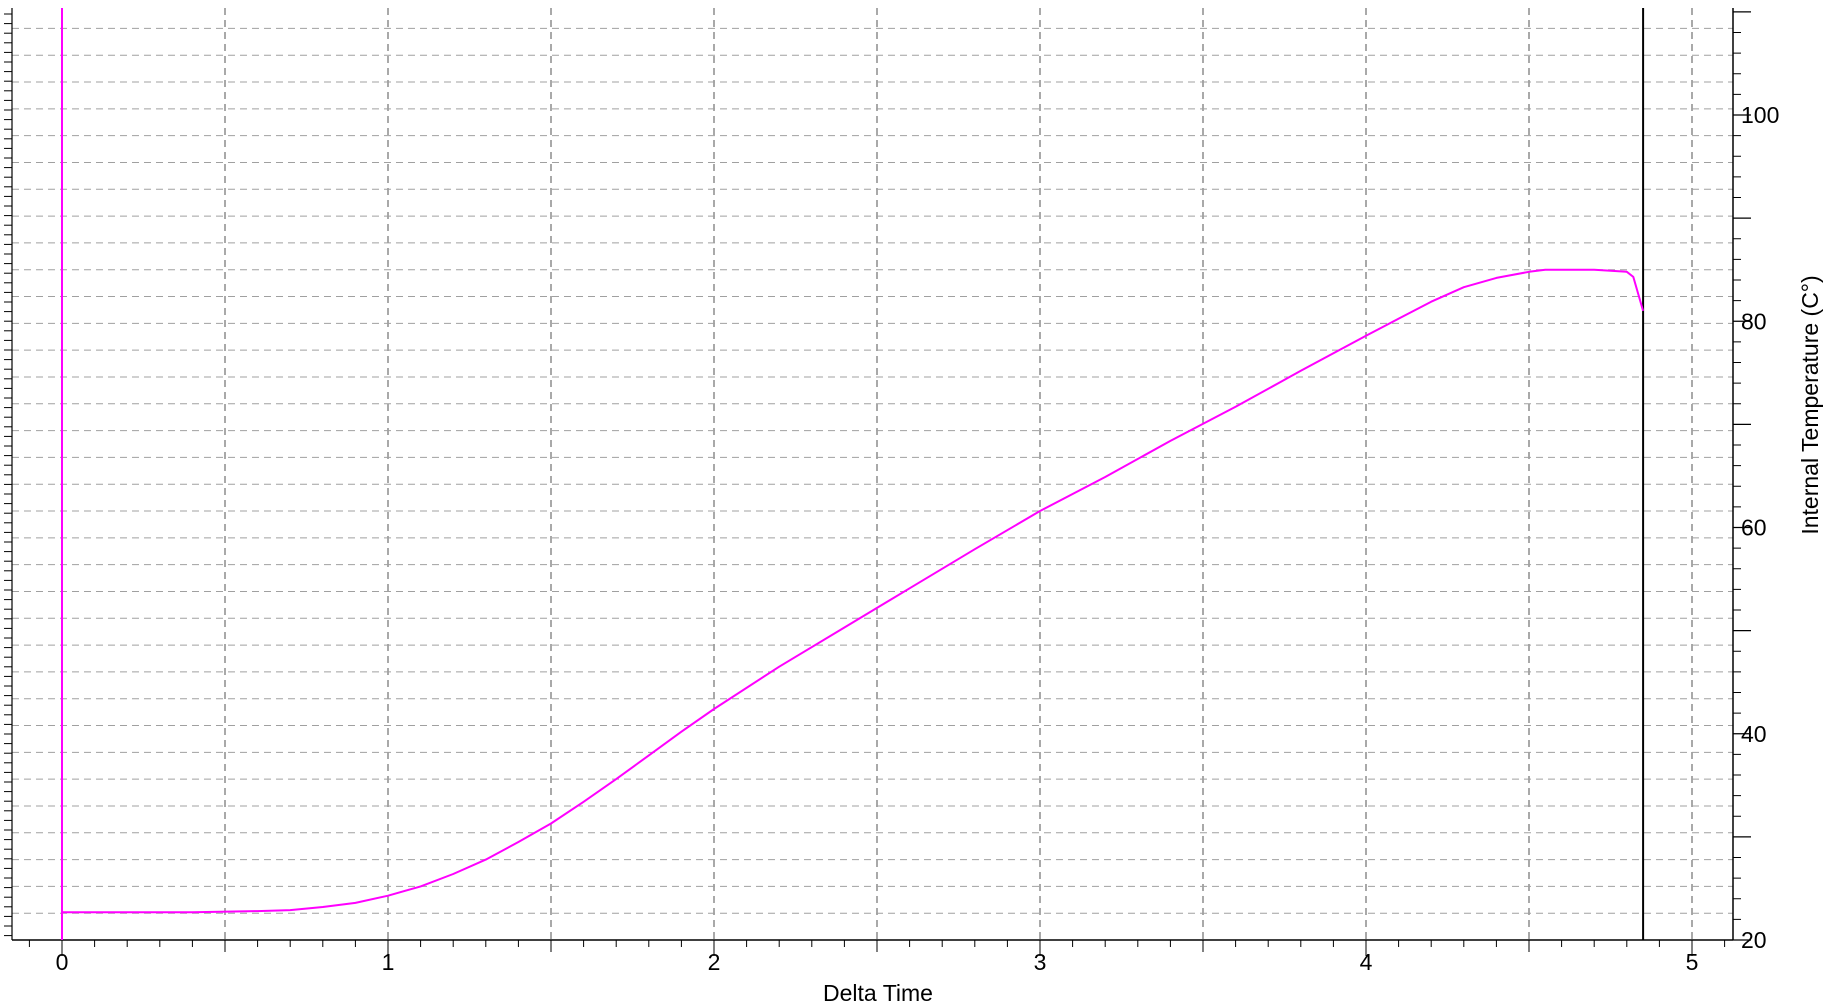 The height and width of the screenshot is (1006, 1837). Describe the element at coordinates (1810, 404) in the screenshot. I see `y-axis-title: Internal Temperature (C°)` at that location.